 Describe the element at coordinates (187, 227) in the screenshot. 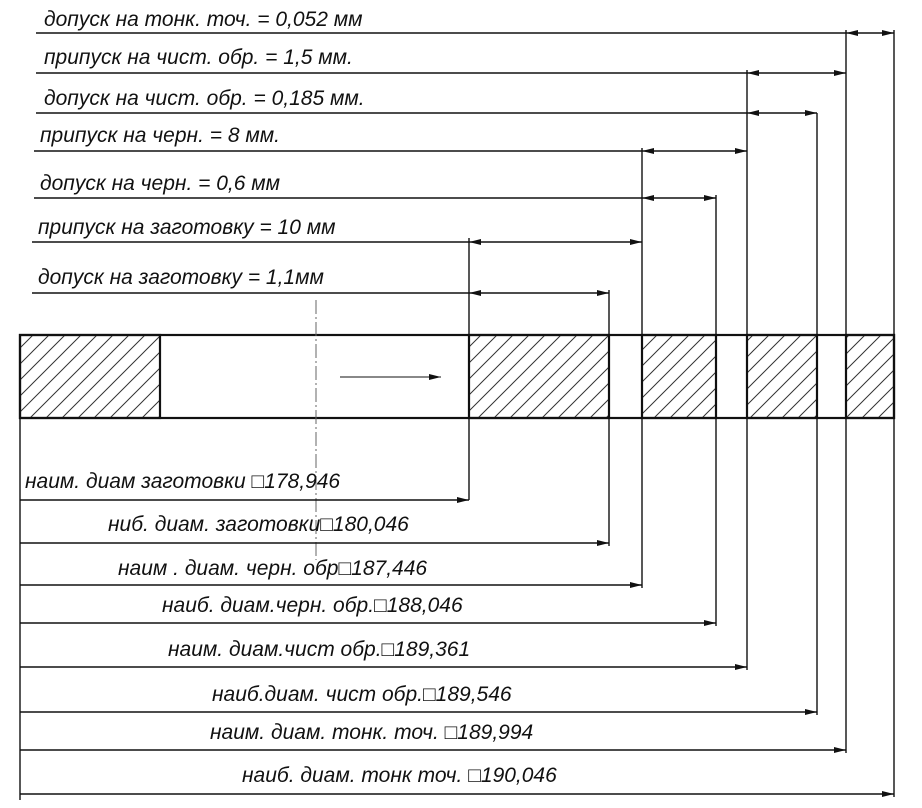

I see `label-allowance-blank: припуск на заготовку = 10 мм` at that location.